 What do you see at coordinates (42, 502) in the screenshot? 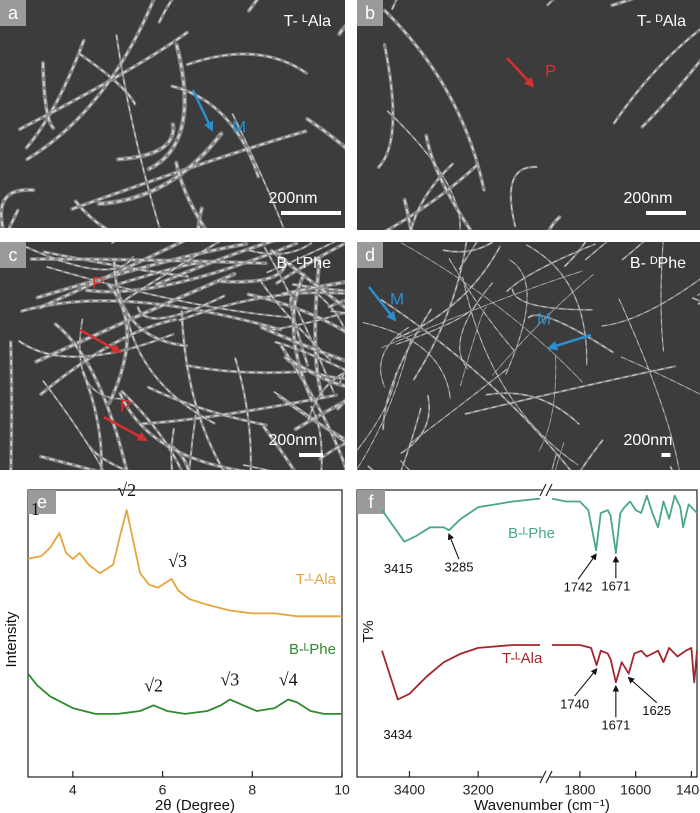
I see `panel-letter: e` at bounding box center [42, 502].